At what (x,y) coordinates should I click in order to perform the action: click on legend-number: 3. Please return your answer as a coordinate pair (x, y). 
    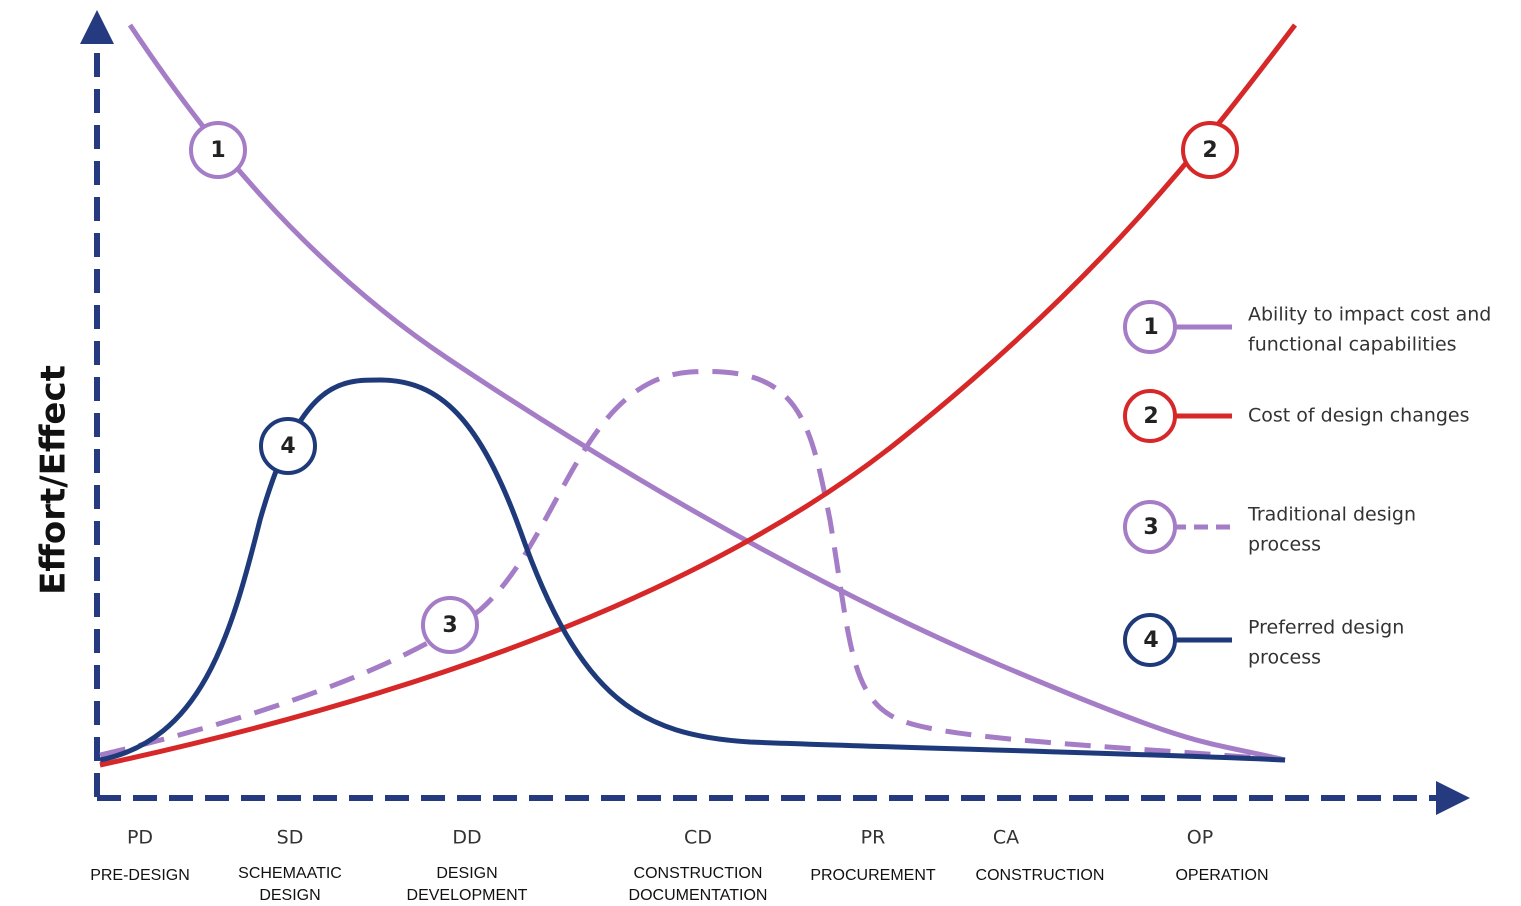
    Looking at the image, I should click on (1150, 527).